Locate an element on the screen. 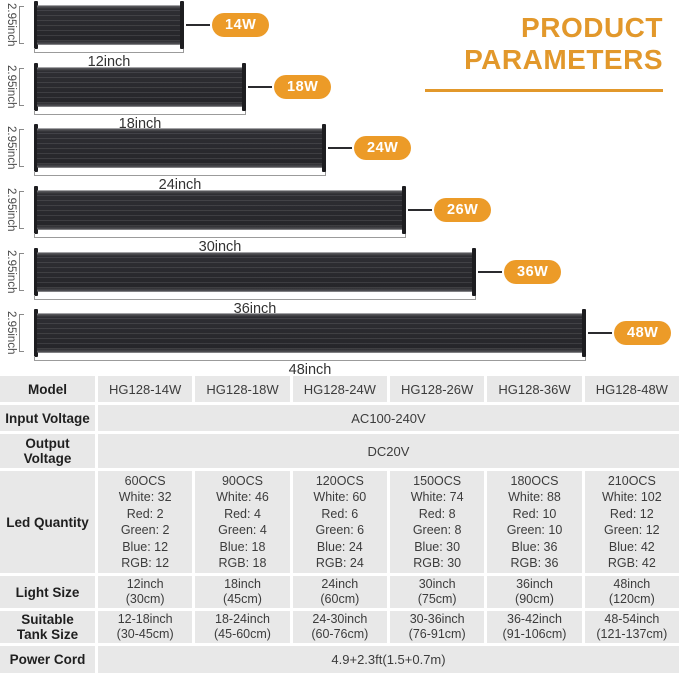 The height and width of the screenshot is (673, 679). light-size-value-5: 36inch (90cm) is located at coordinates (534, 592).